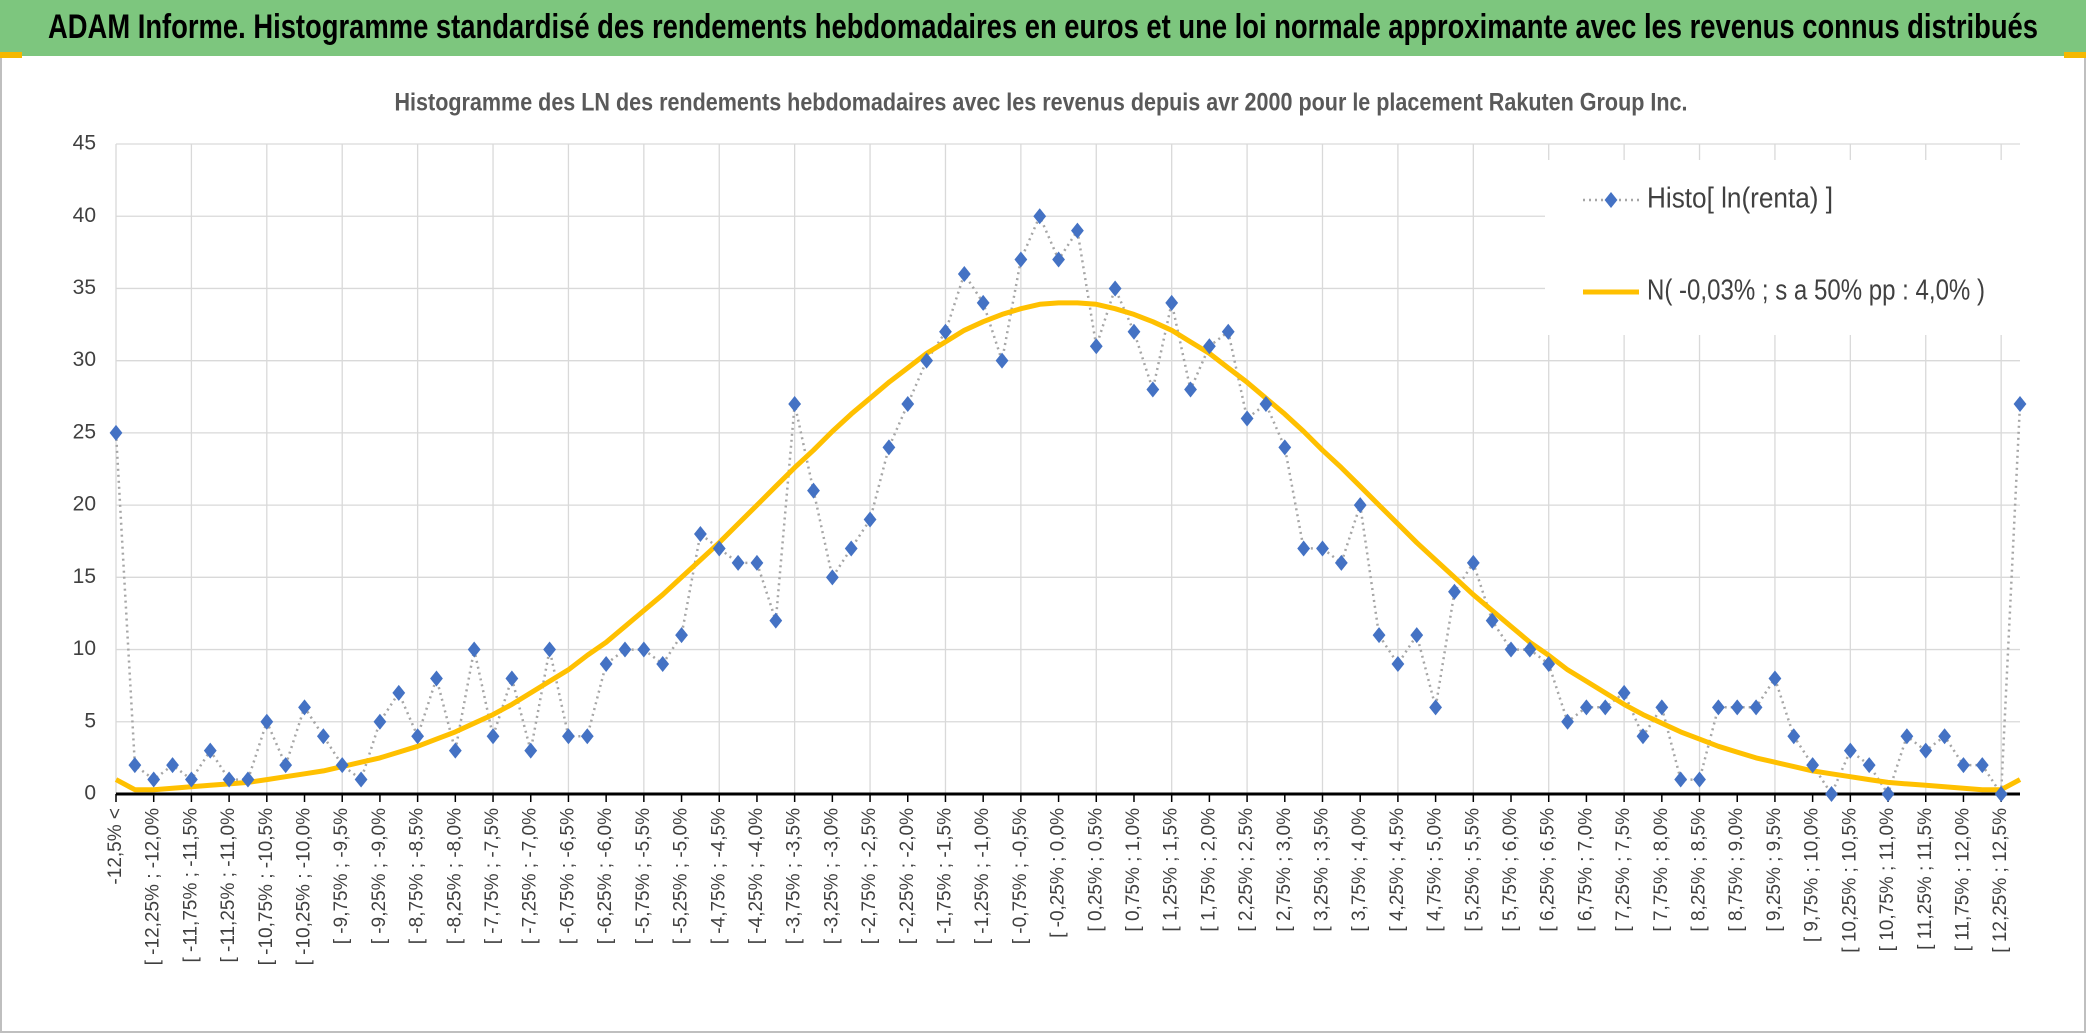  Describe the element at coordinates (84, 576) in the screenshot. I see `y-tick-label: 15` at that location.